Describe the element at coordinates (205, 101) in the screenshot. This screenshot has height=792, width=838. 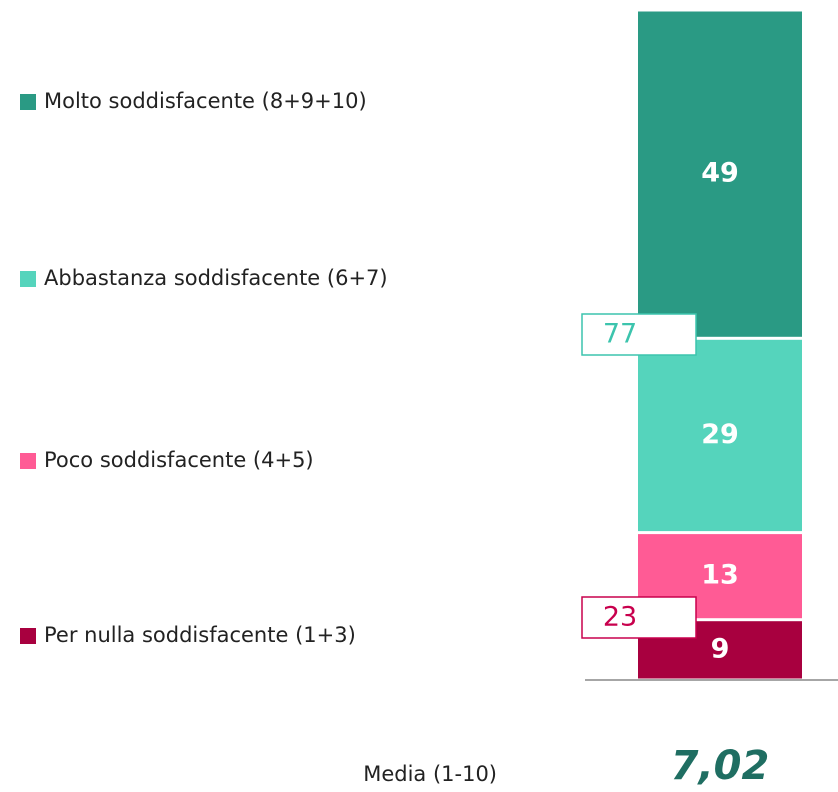
I see `legend-label: Molto soddisfacente (8+9+10)` at that location.